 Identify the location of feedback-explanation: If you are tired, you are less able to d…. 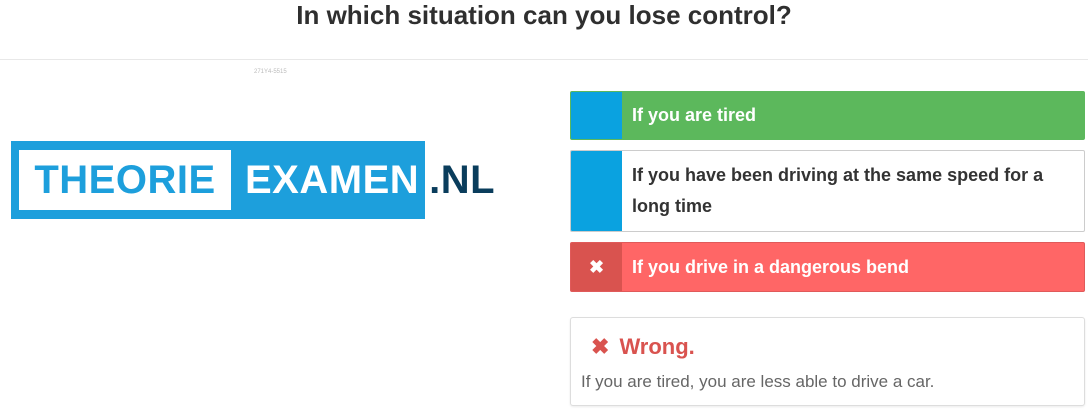
(758, 381).